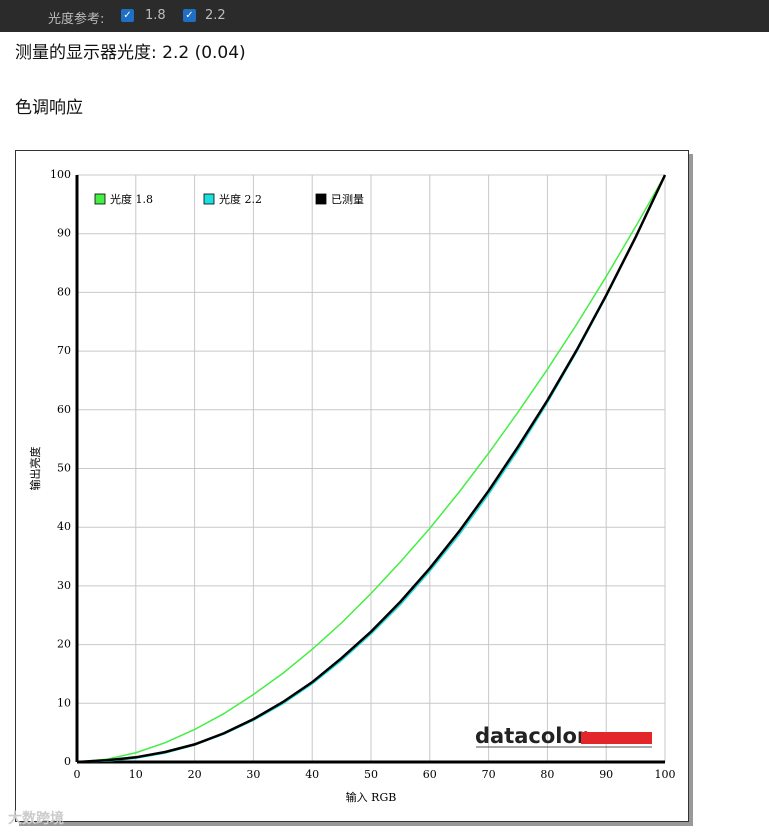 The height and width of the screenshot is (832, 769). I want to click on x-tick-label: 60, so click(430, 774).